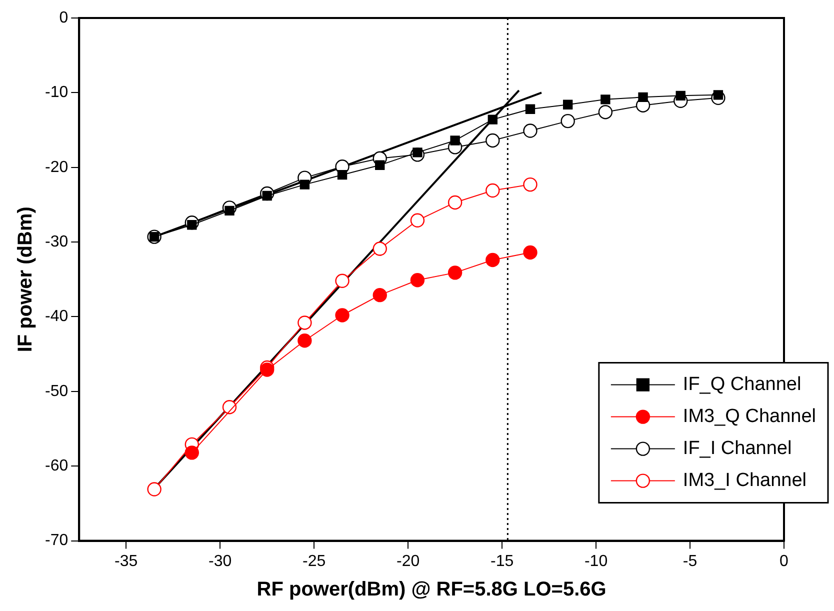 This screenshot has height=611, width=834. Describe the element at coordinates (25, 279) in the screenshot. I see `y-axis-title: IF power (dBm)` at that location.